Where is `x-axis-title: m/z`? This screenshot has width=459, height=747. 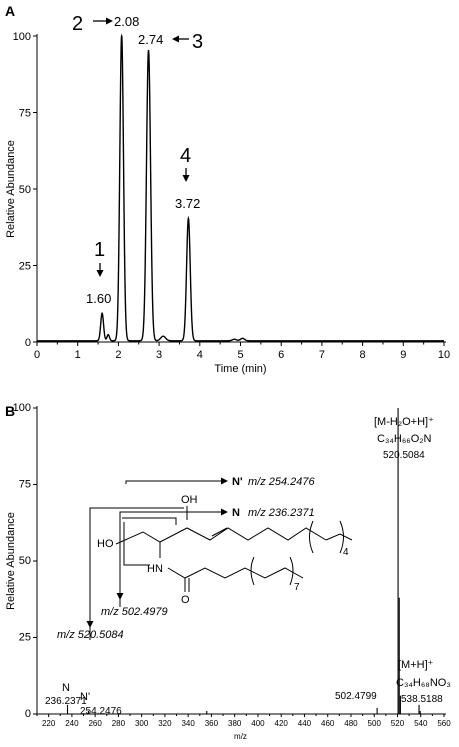 x-axis-title: m/z is located at coordinates (240, 736).